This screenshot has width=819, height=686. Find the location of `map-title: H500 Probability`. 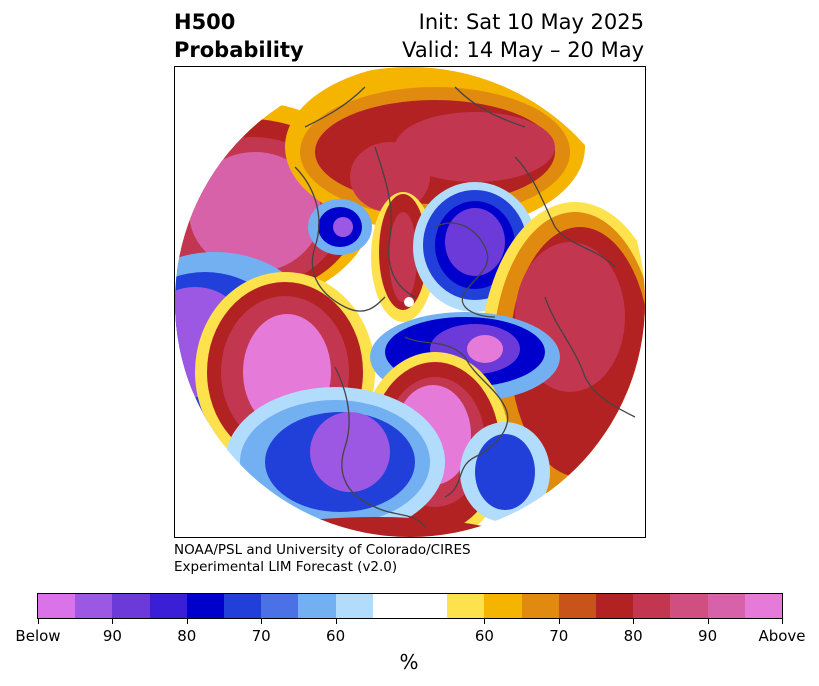

map-title: H500 Probability is located at coordinates (239, 36).